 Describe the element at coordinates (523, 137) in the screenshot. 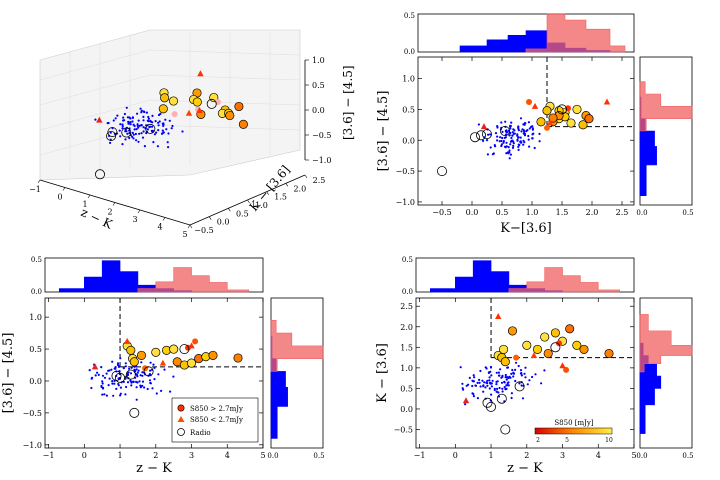

I see `scatter-points` at that location.